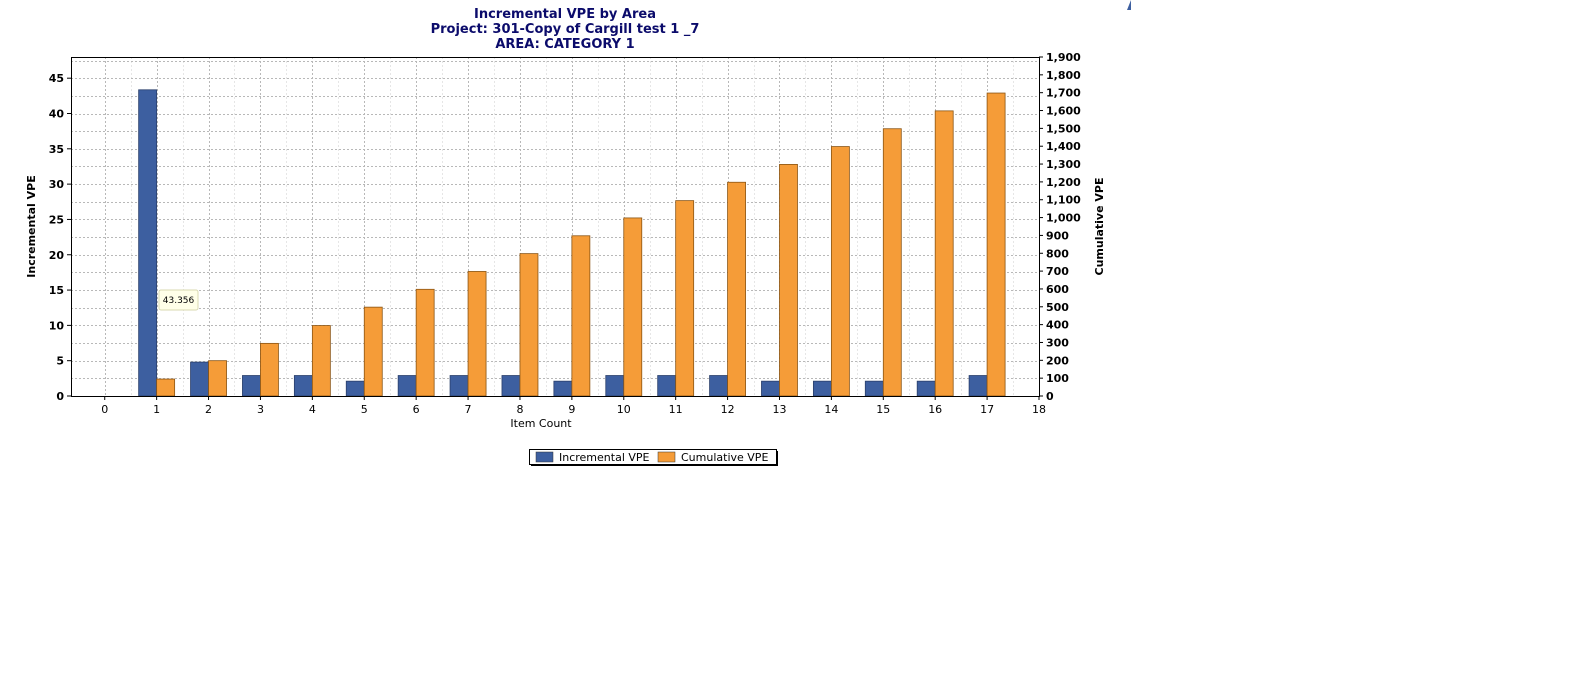  Describe the element at coordinates (1057, 378) in the screenshot. I see `y-right-tick-label: 100` at that location.